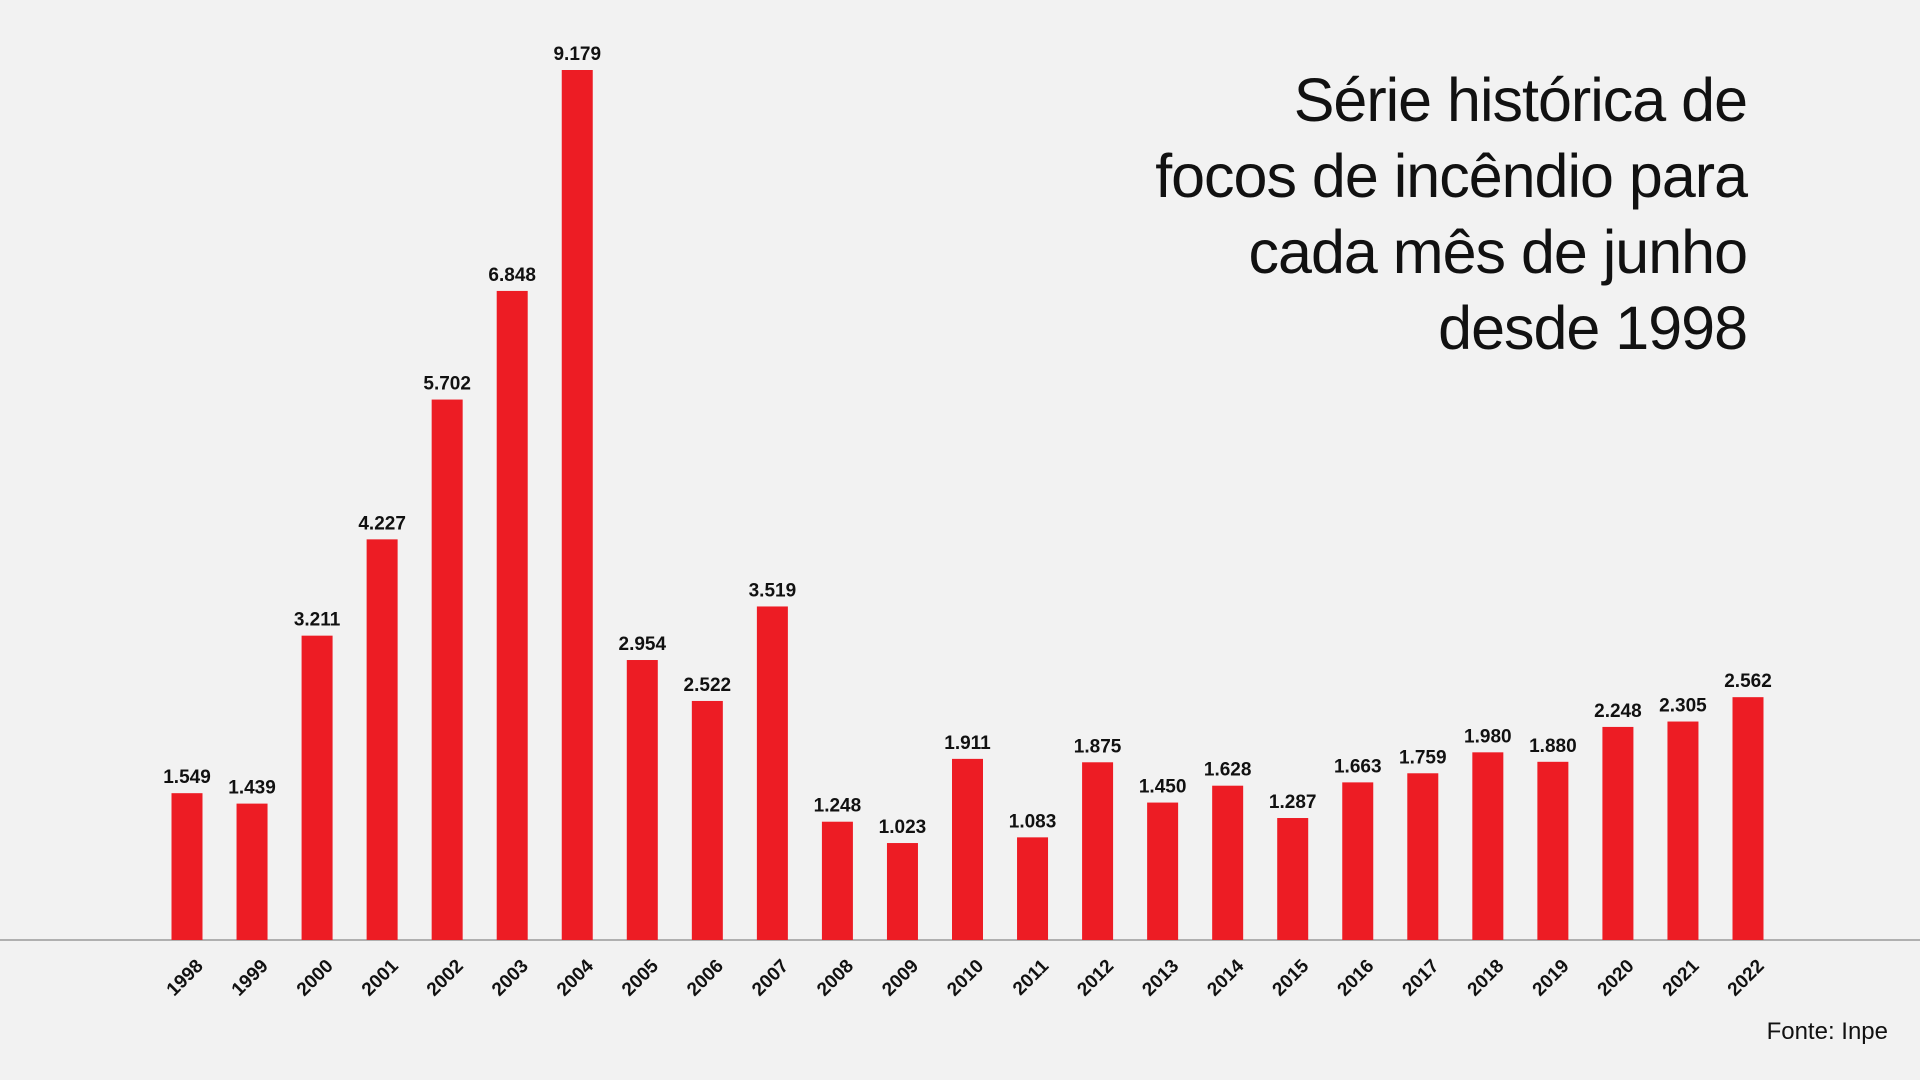 The image size is (1920, 1080). What do you see at coordinates (1095, 978) in the screenshot?
I see `x-tick-label-2012: 2012` at bounding box center [1095, 978].